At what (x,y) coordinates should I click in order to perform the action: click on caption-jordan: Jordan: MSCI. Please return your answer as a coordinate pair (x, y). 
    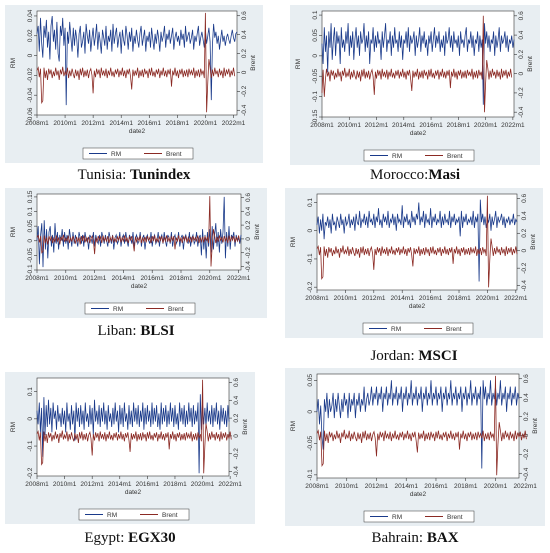
    Looking at the image, I should click on (414, 356).